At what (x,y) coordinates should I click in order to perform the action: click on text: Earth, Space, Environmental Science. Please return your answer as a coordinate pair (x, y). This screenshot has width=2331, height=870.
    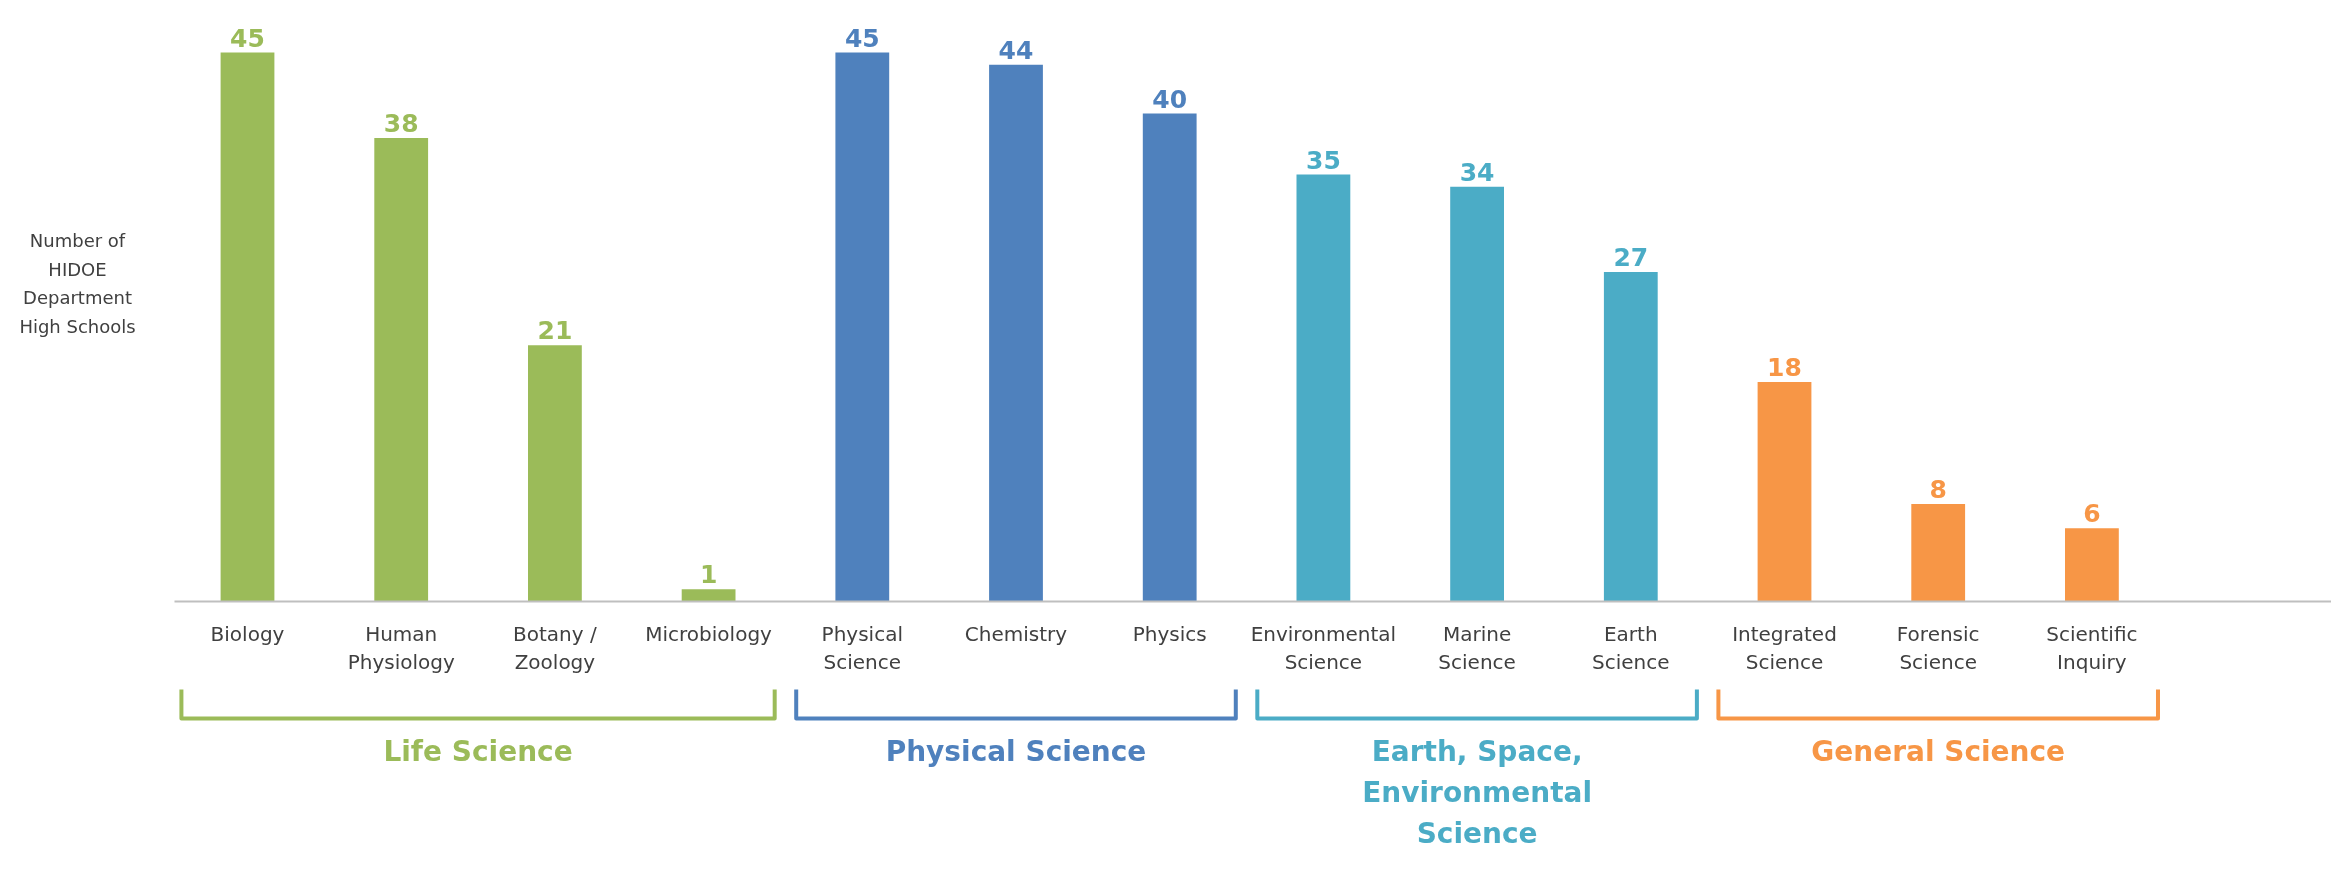
    Looking at the image, I should click on (1477, 792).